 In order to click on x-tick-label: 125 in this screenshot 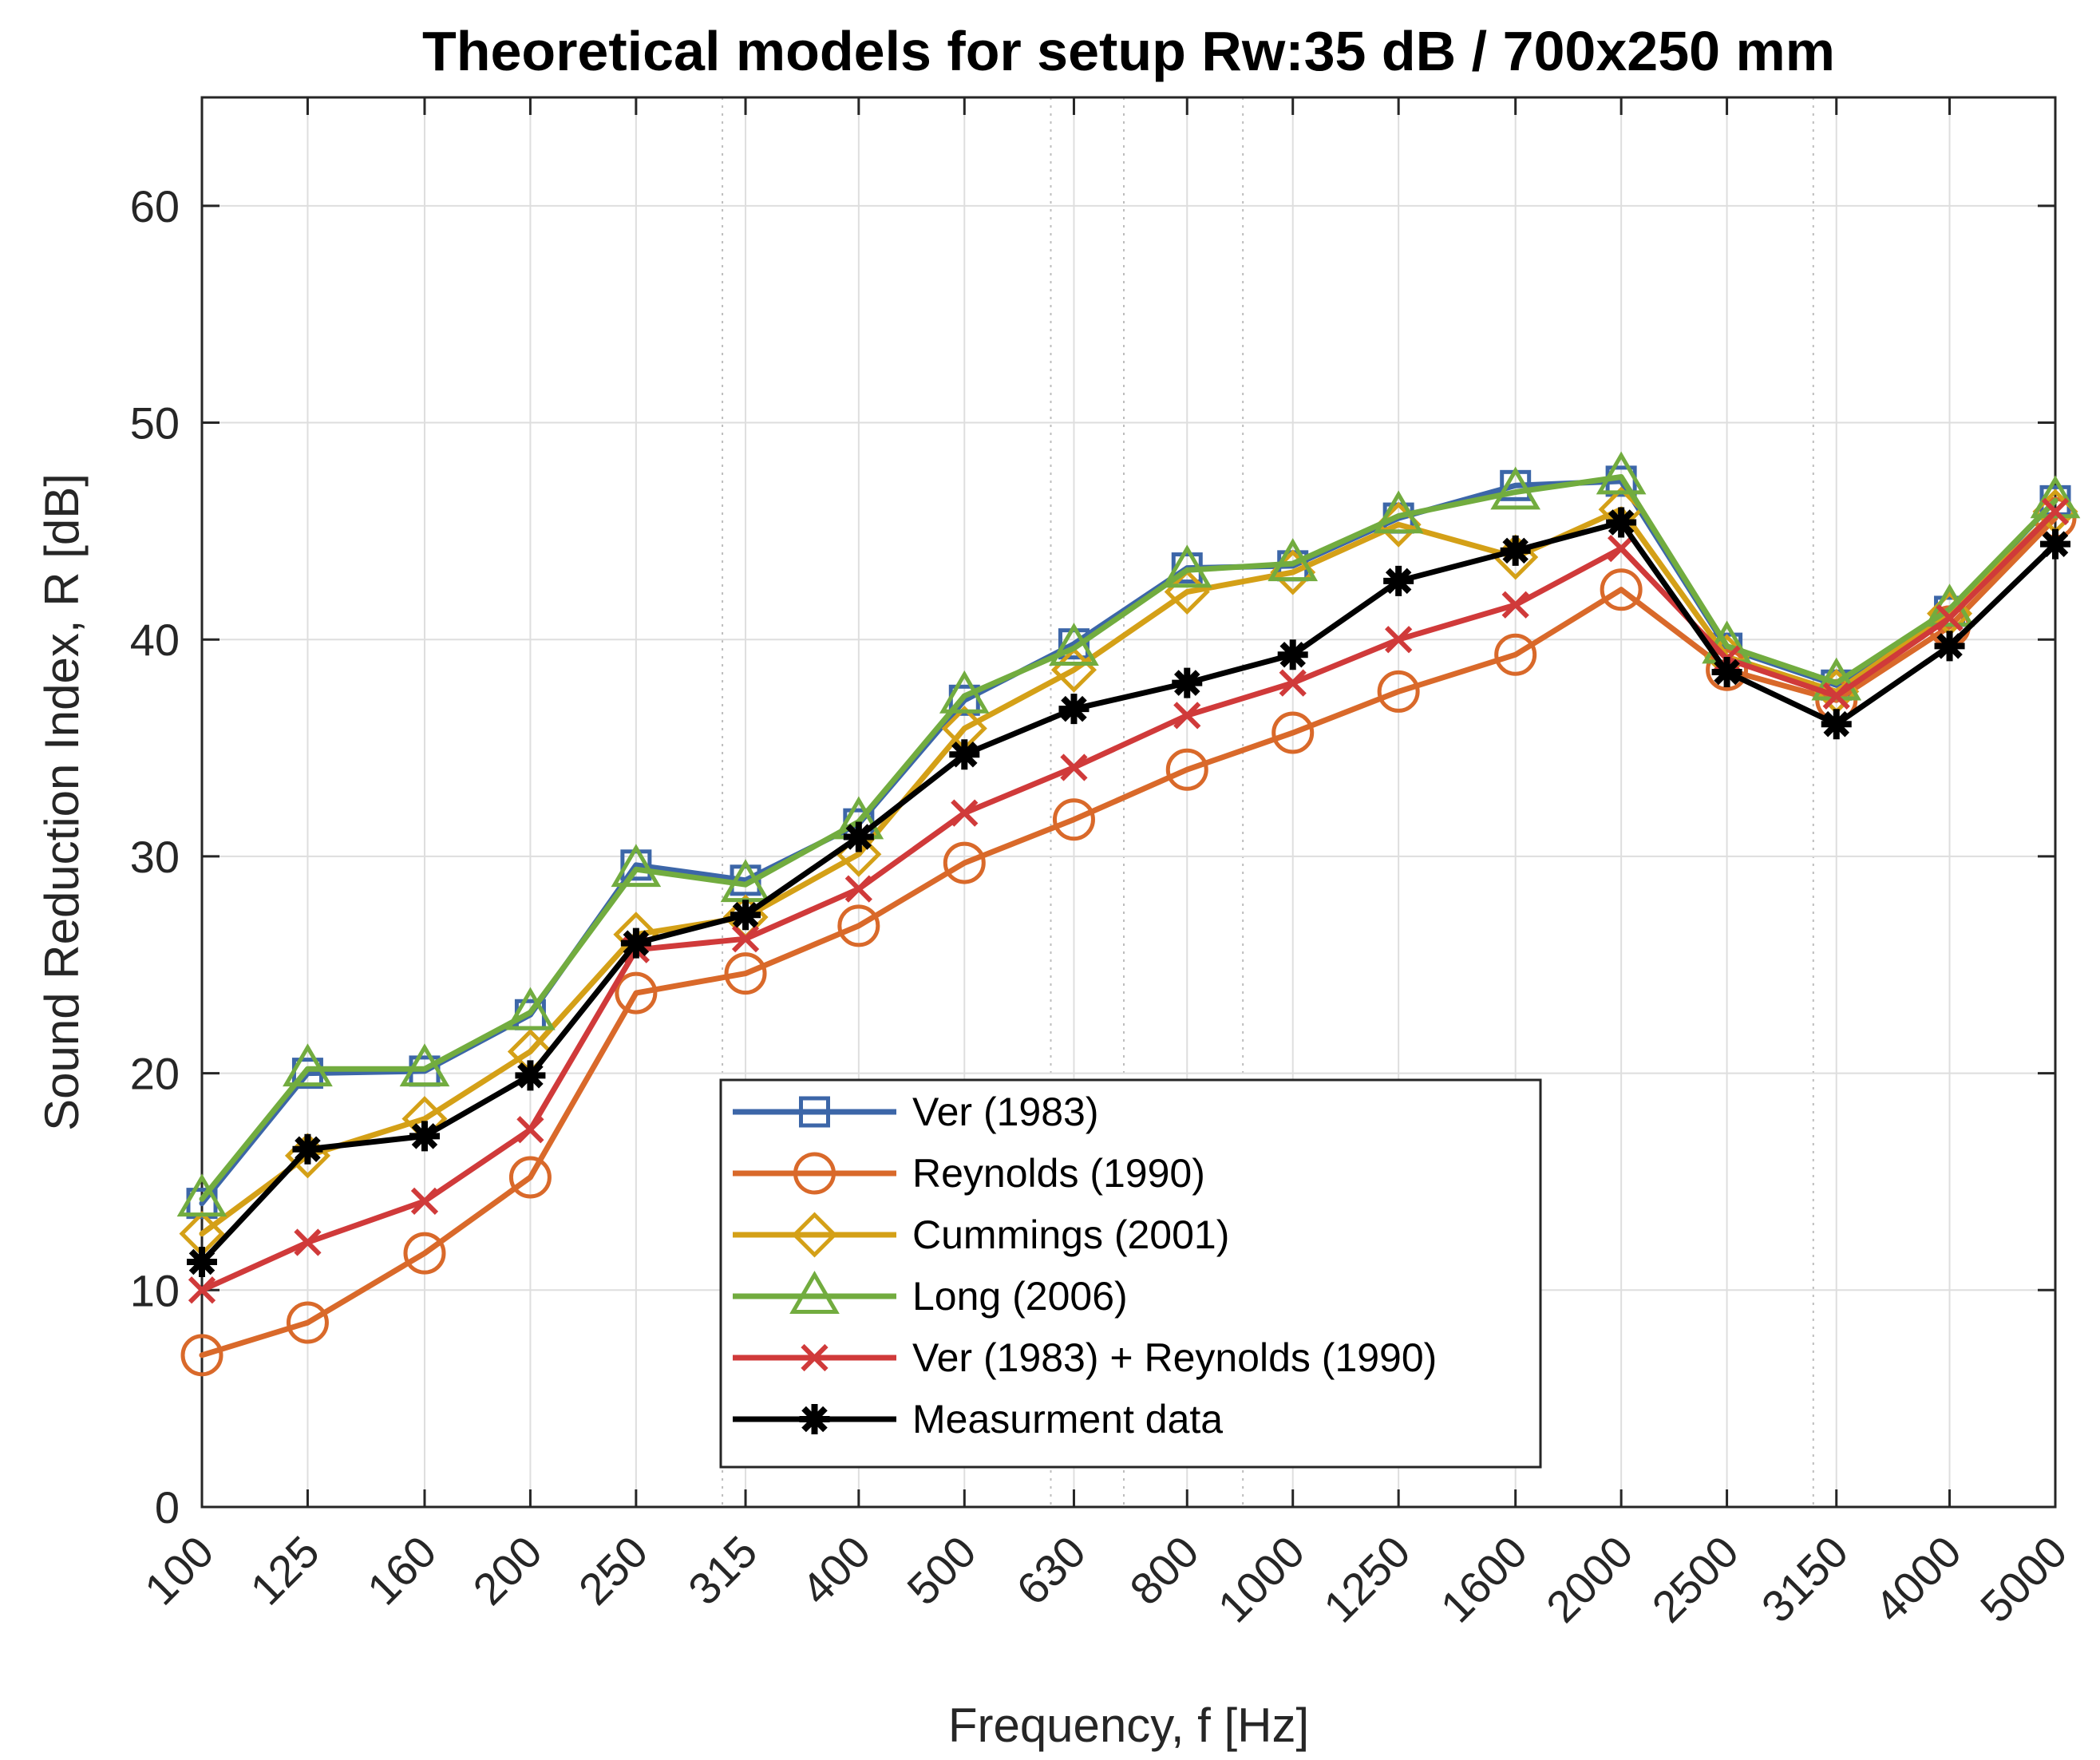, I will do `click(284, 1570)`.